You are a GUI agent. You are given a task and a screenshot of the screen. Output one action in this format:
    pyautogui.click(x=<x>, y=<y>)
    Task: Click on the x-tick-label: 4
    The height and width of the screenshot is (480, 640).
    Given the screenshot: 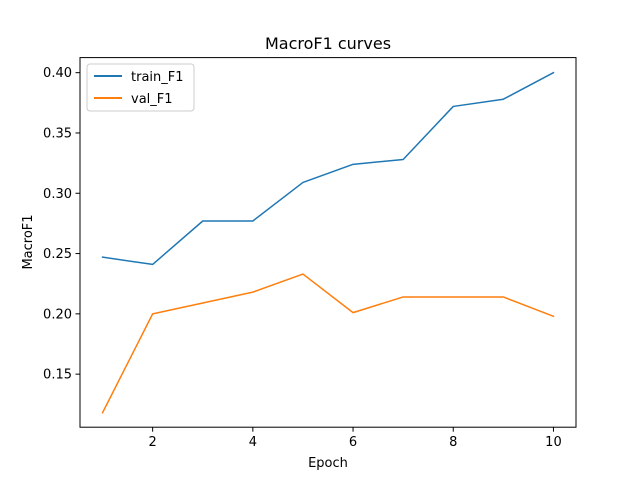 What is the action you would take?
    pyautogui.click(x=253, y=442)
    